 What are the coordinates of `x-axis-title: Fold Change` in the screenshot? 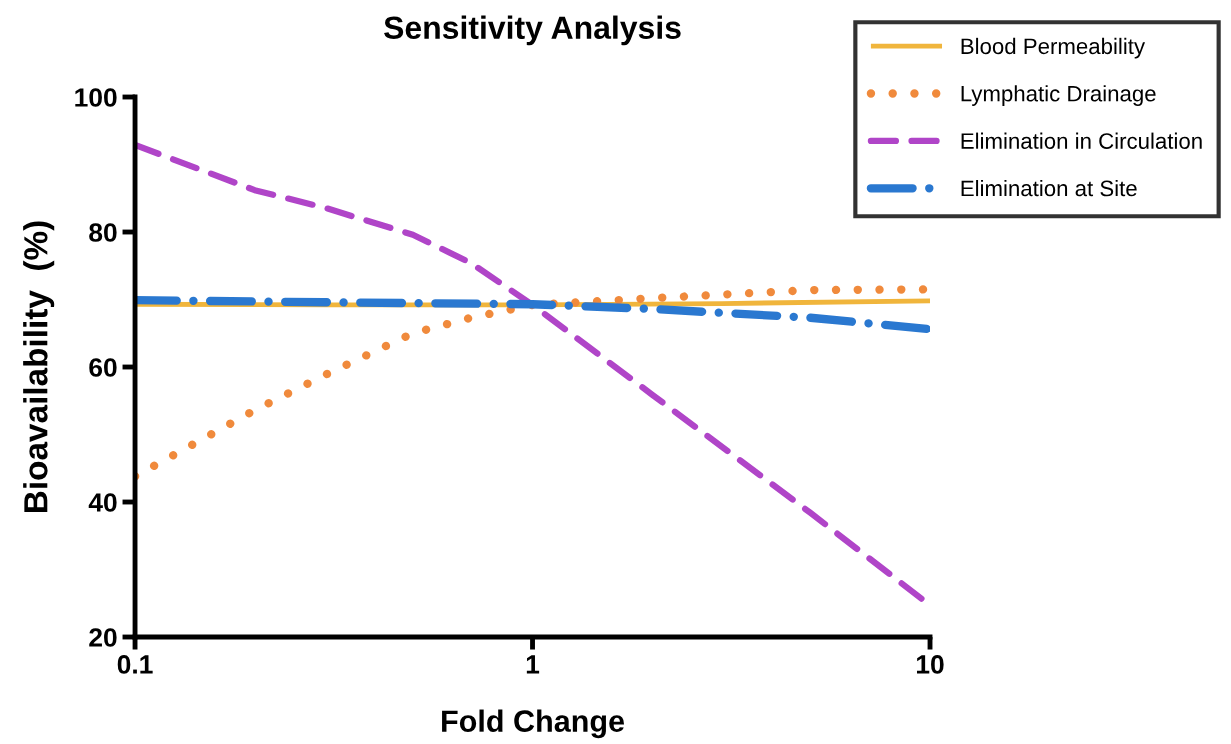 It's located at (533, 724).